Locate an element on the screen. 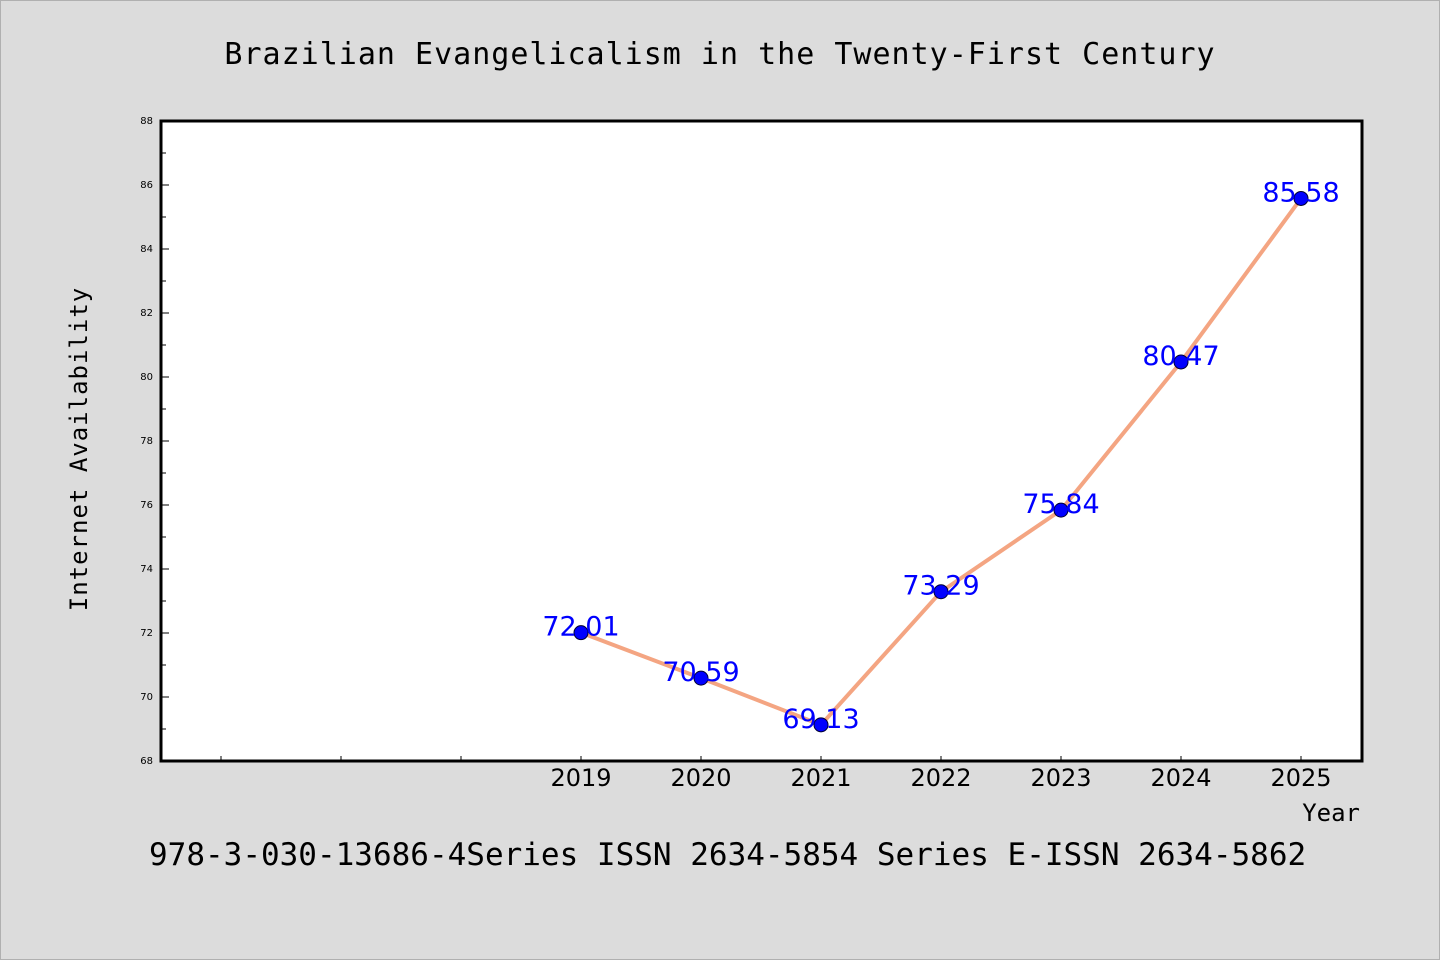 This screenshot has height=960, width=1440. y-tick-label: 70 is located at coordinates (146, 697).